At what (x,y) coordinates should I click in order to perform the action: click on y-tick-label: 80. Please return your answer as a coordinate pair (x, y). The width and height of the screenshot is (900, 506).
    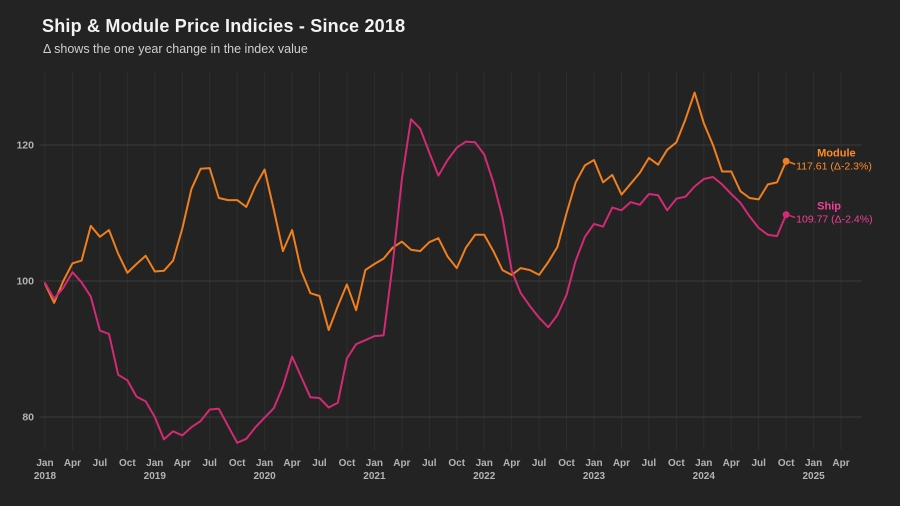
    Looking at the image, I should click on (28, 418).